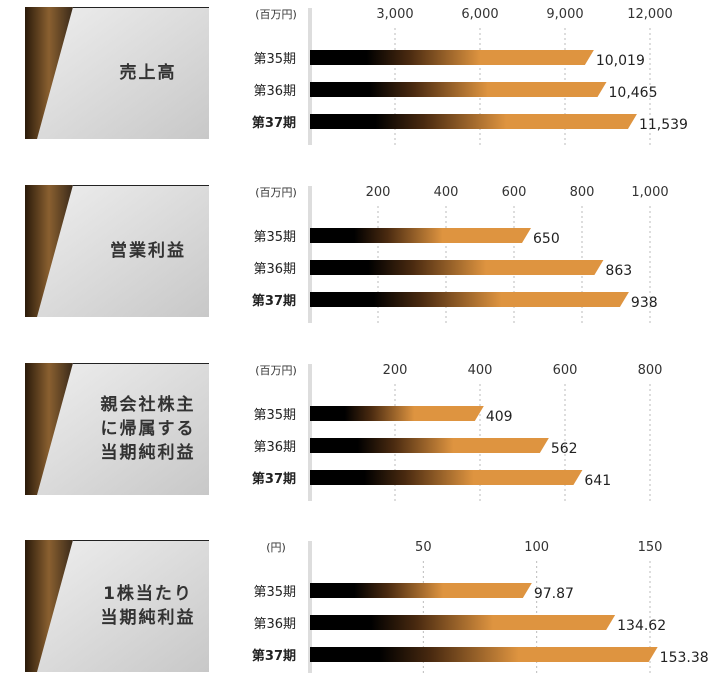 The image size is (714, 673). I want to click on value-label: 938, so click(644, 303).